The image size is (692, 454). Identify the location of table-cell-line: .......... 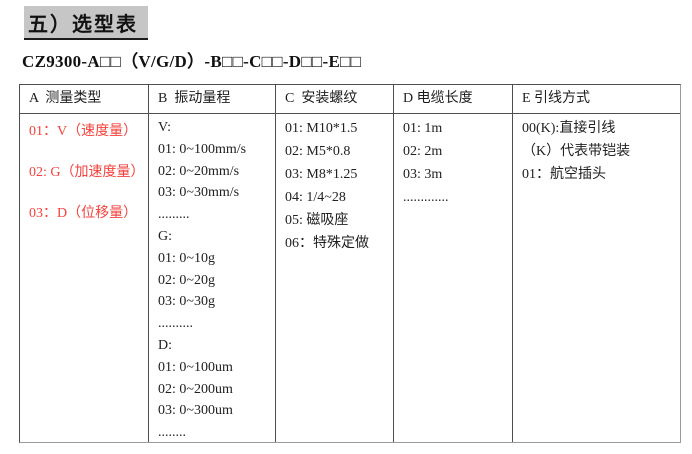
(174, 215).